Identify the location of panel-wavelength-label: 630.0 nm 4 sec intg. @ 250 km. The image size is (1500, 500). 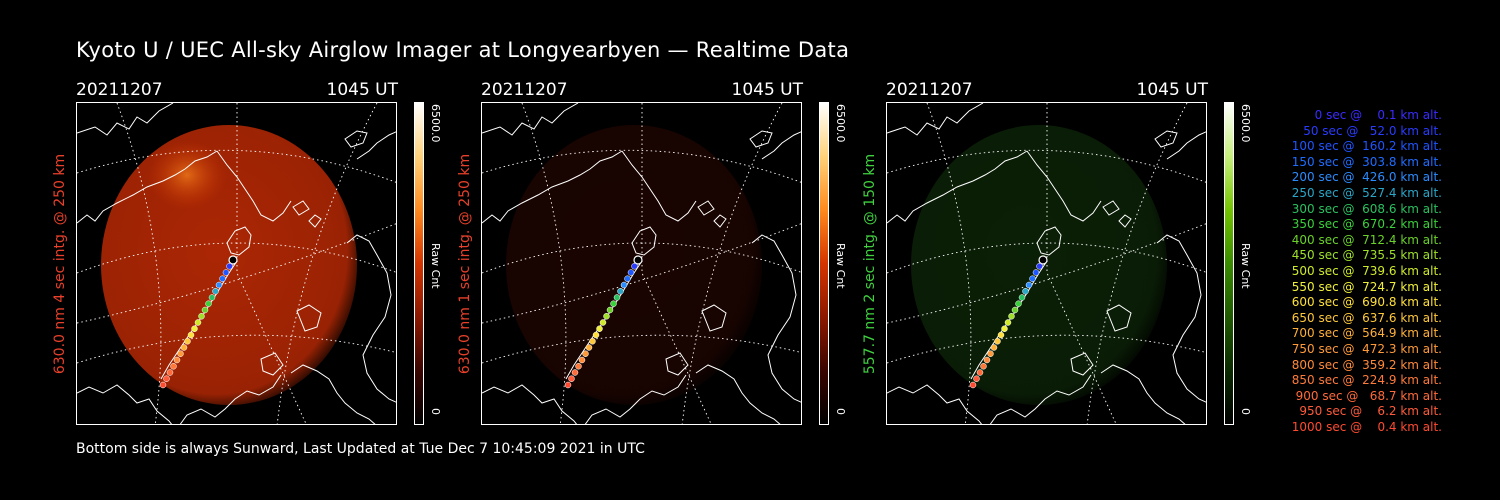
(60, 263).